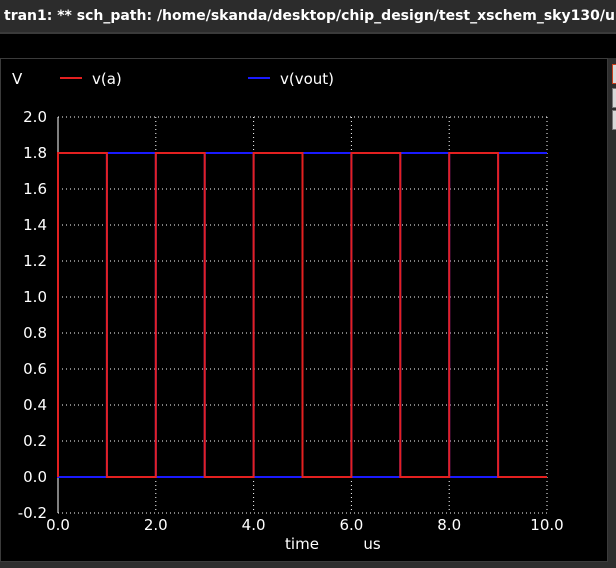 Image resolution: width=616 pixels, height=568 pixels. What do you see at coordinates (35, 441) in the screenshot?
I see `y-tick-label: 0.2` at bounding box center [35, 441].